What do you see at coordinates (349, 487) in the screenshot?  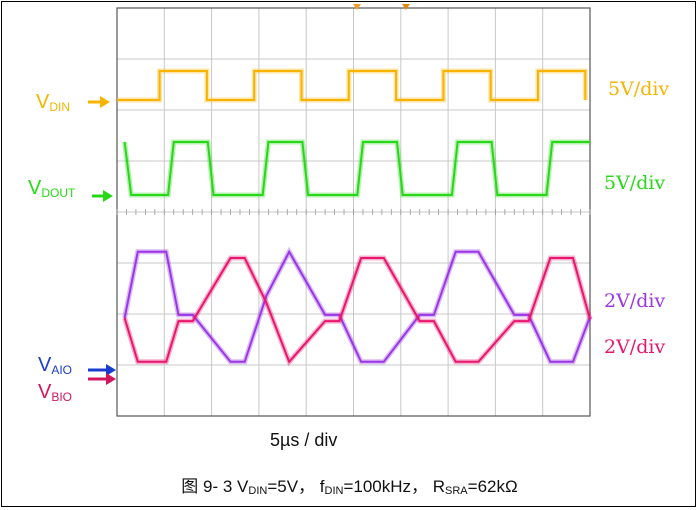 I see `figure-caption: 图 9- 3 VDIN=5V， fDIN=100kHz， RSRA=62kΩ` at bounding box center [349, 487].